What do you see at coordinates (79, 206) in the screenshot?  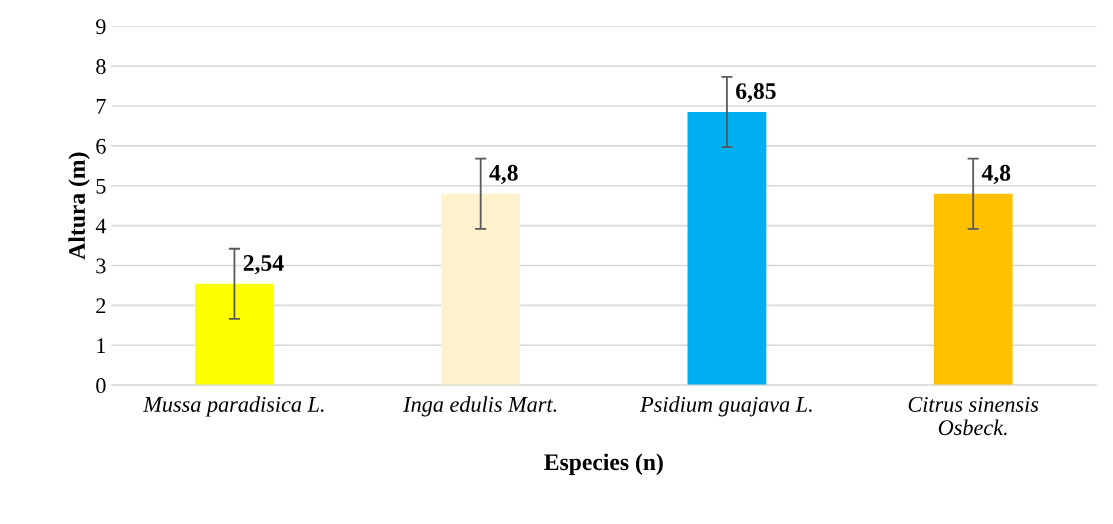 I see `y-axis-title: Altura (m)` at bounding box center [79, 206].